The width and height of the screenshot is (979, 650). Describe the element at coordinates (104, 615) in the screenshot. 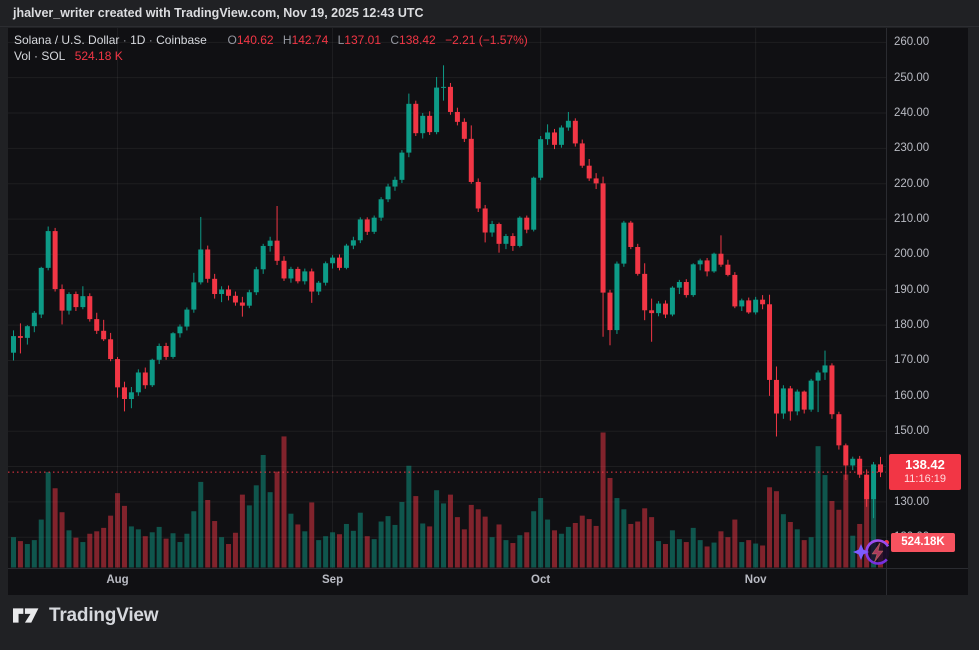

I see `tradingview-wordmark: TradingView` at that location.